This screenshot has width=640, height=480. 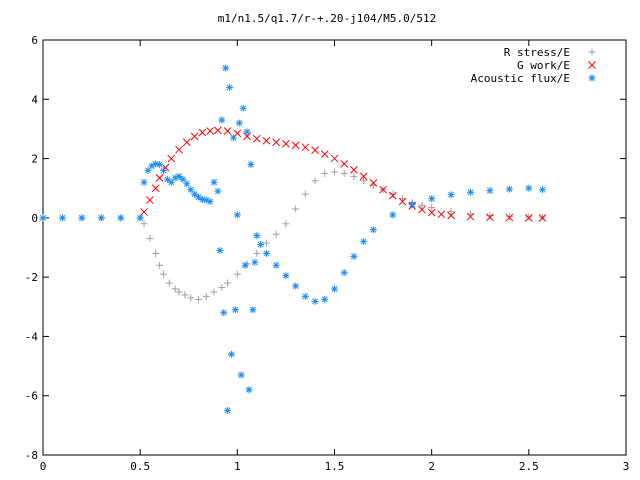 What do you see at coordinates (140, 466) in the screenshot?
I see `x-tick-label: 0.5` at bounding box center [140, 466].